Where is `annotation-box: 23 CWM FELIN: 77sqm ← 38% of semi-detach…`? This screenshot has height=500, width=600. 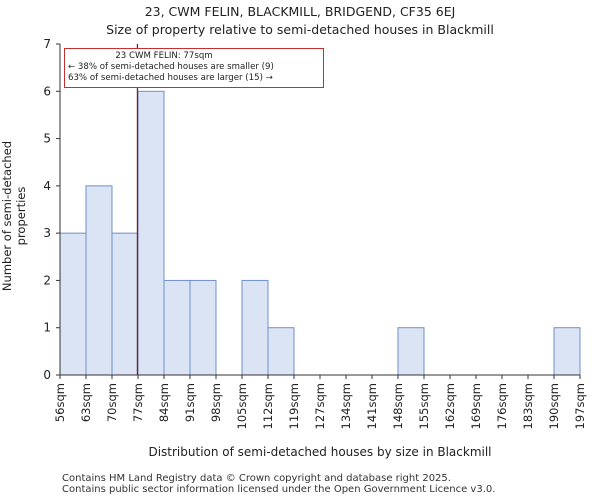 annotation-box: 23 CWM FELIN: 77sqm ← 38% of semi-detach… is located at coordinates (194, 68).